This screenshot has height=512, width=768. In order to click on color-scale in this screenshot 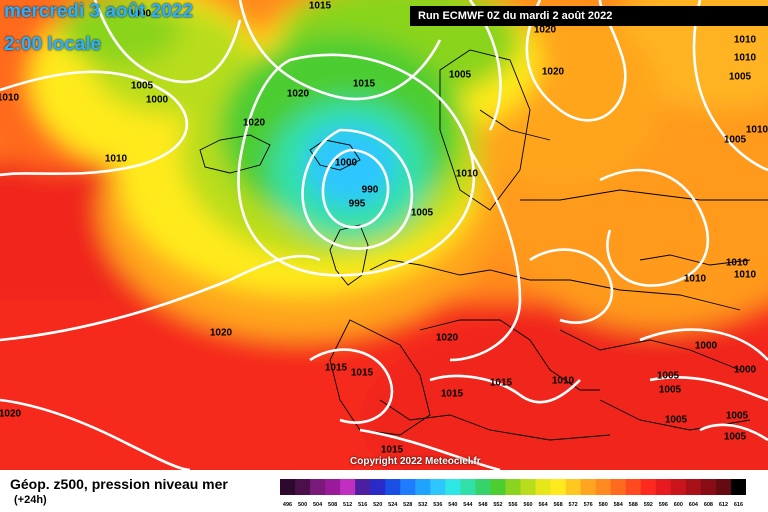, I will do `click(513, 487)`.